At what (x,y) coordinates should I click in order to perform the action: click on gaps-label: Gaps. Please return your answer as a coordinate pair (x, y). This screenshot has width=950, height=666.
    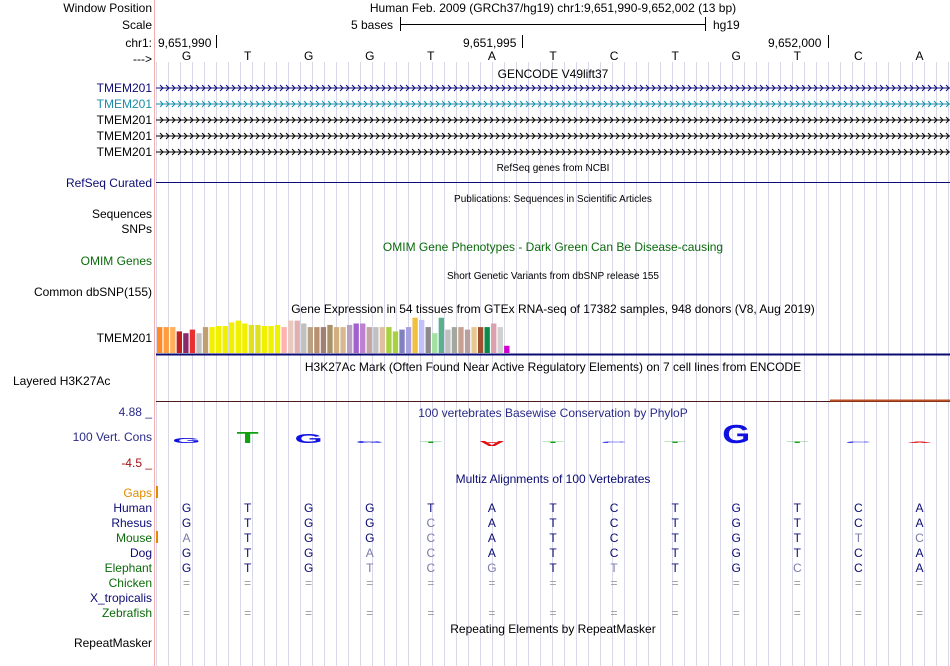
    Looking at the image, I should click on (137, 493).